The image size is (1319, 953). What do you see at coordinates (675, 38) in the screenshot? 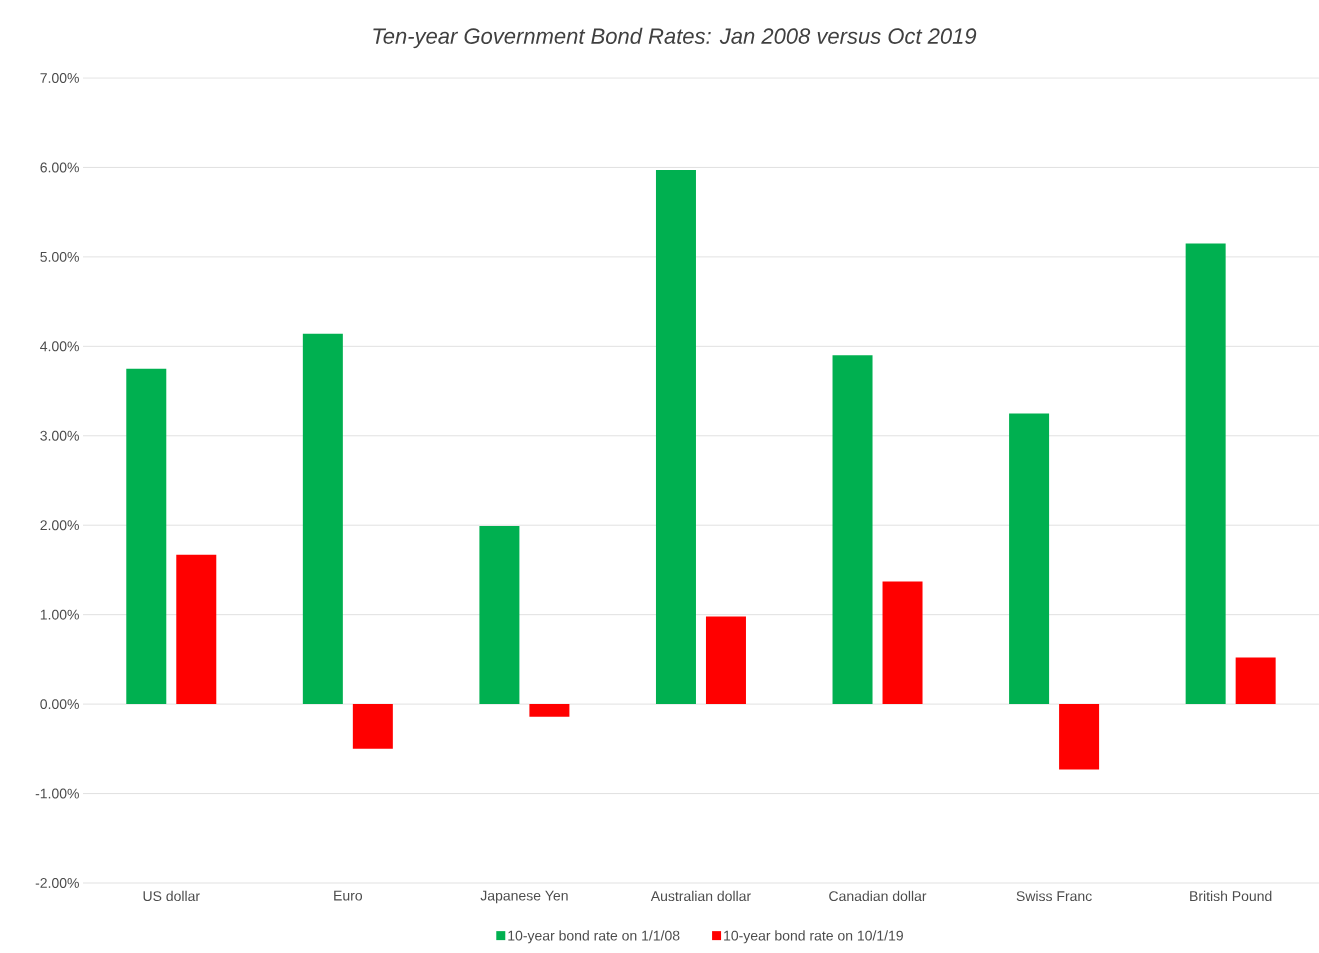
I see `chart-title: Ten-year Government Bond Rates: Jan 2008 versus Oct 2019` at bounding box center [675, 38].